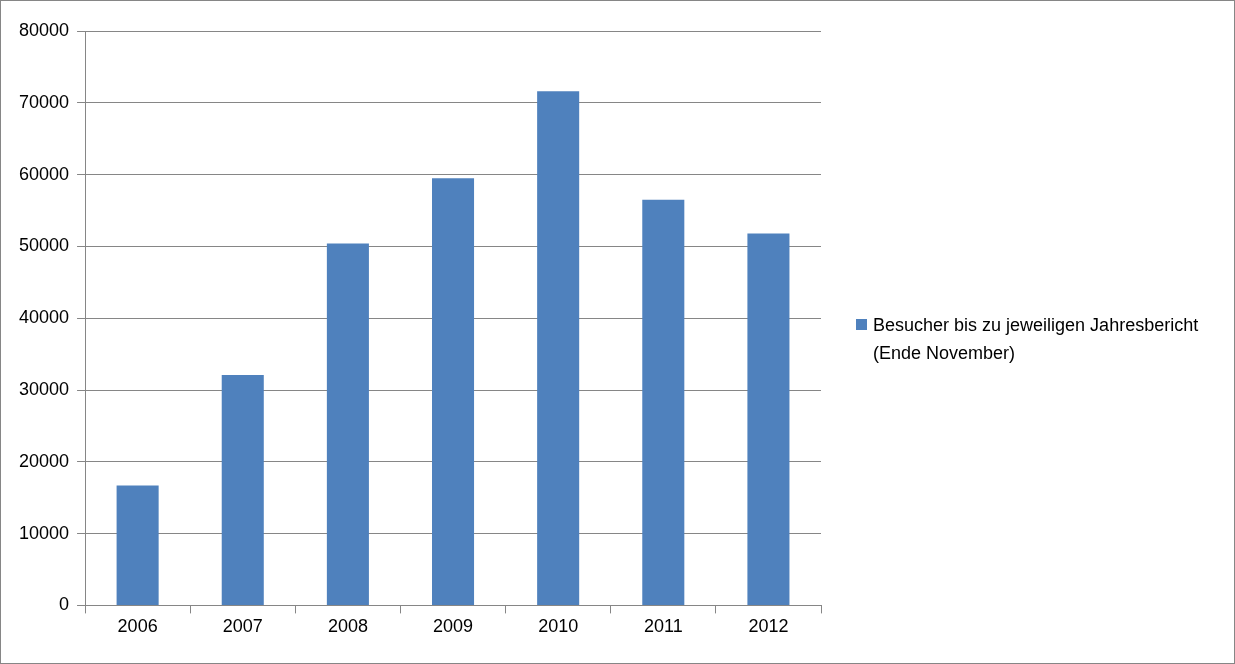  Describe the element at coordinates (44, 317) in the screenshot. I see `y-tick-label: 40000` at that location.